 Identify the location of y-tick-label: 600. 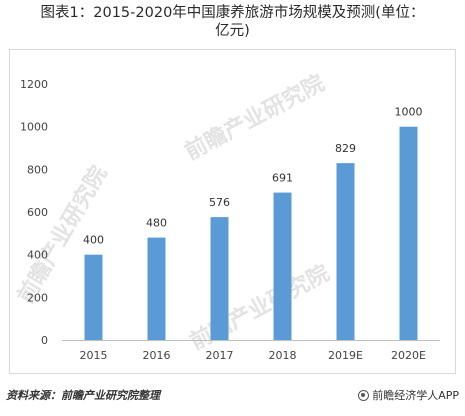
(37, 212).